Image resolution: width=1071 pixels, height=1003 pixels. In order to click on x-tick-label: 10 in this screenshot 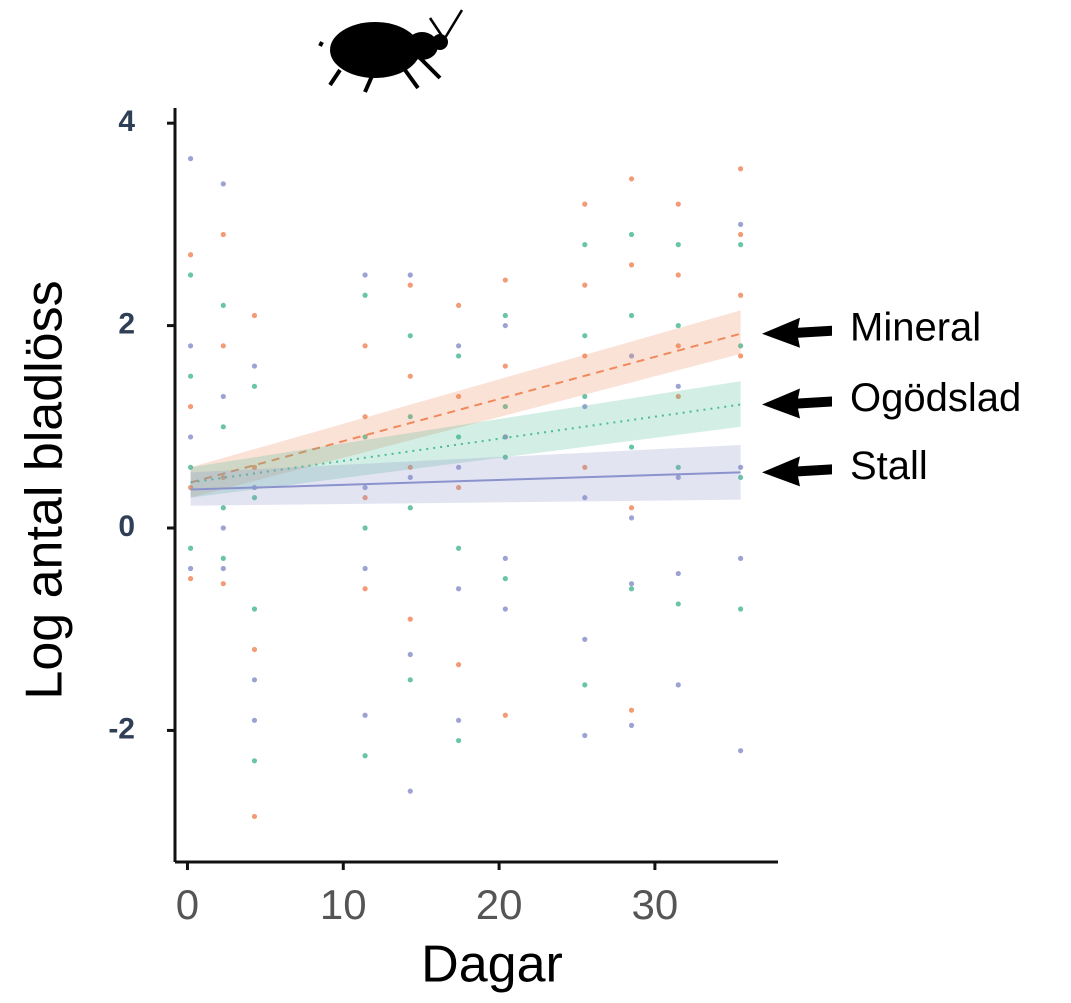, I will do `click(343, 904)`.